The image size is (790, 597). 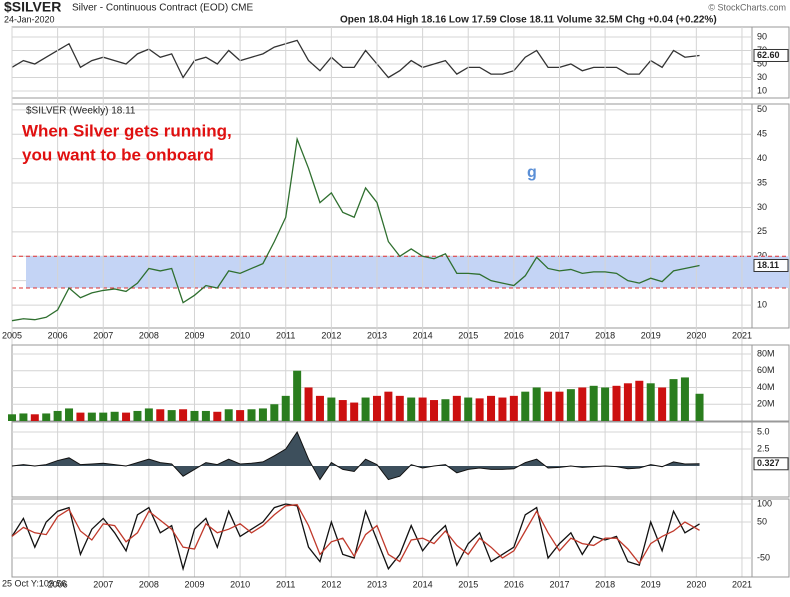 I want to click on x-tick-label: 2013, so click(x=377, y=335).